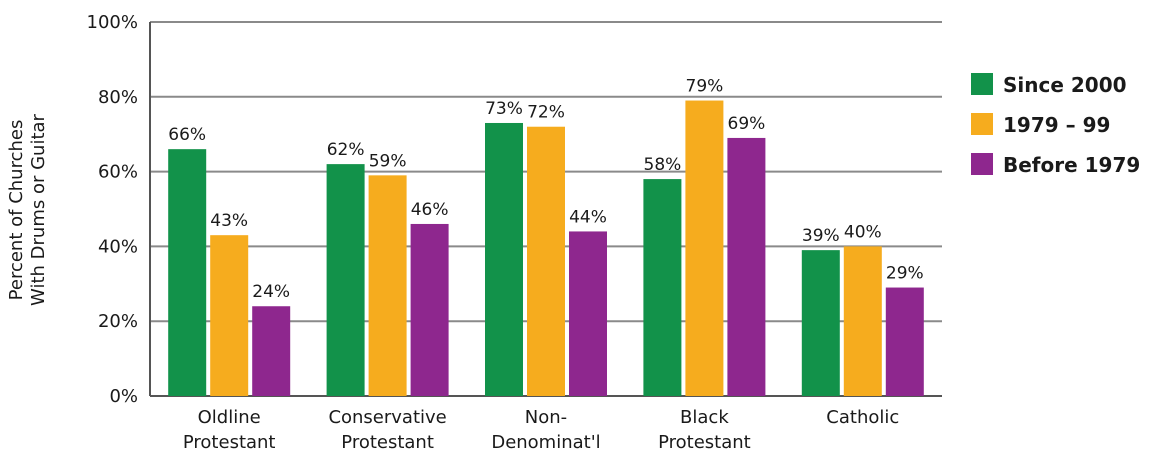  What do you see at coordinates (545, 442) in the screenshot?
I see `x-tick-label: Denominat'l` at bounding box center [545, 442].